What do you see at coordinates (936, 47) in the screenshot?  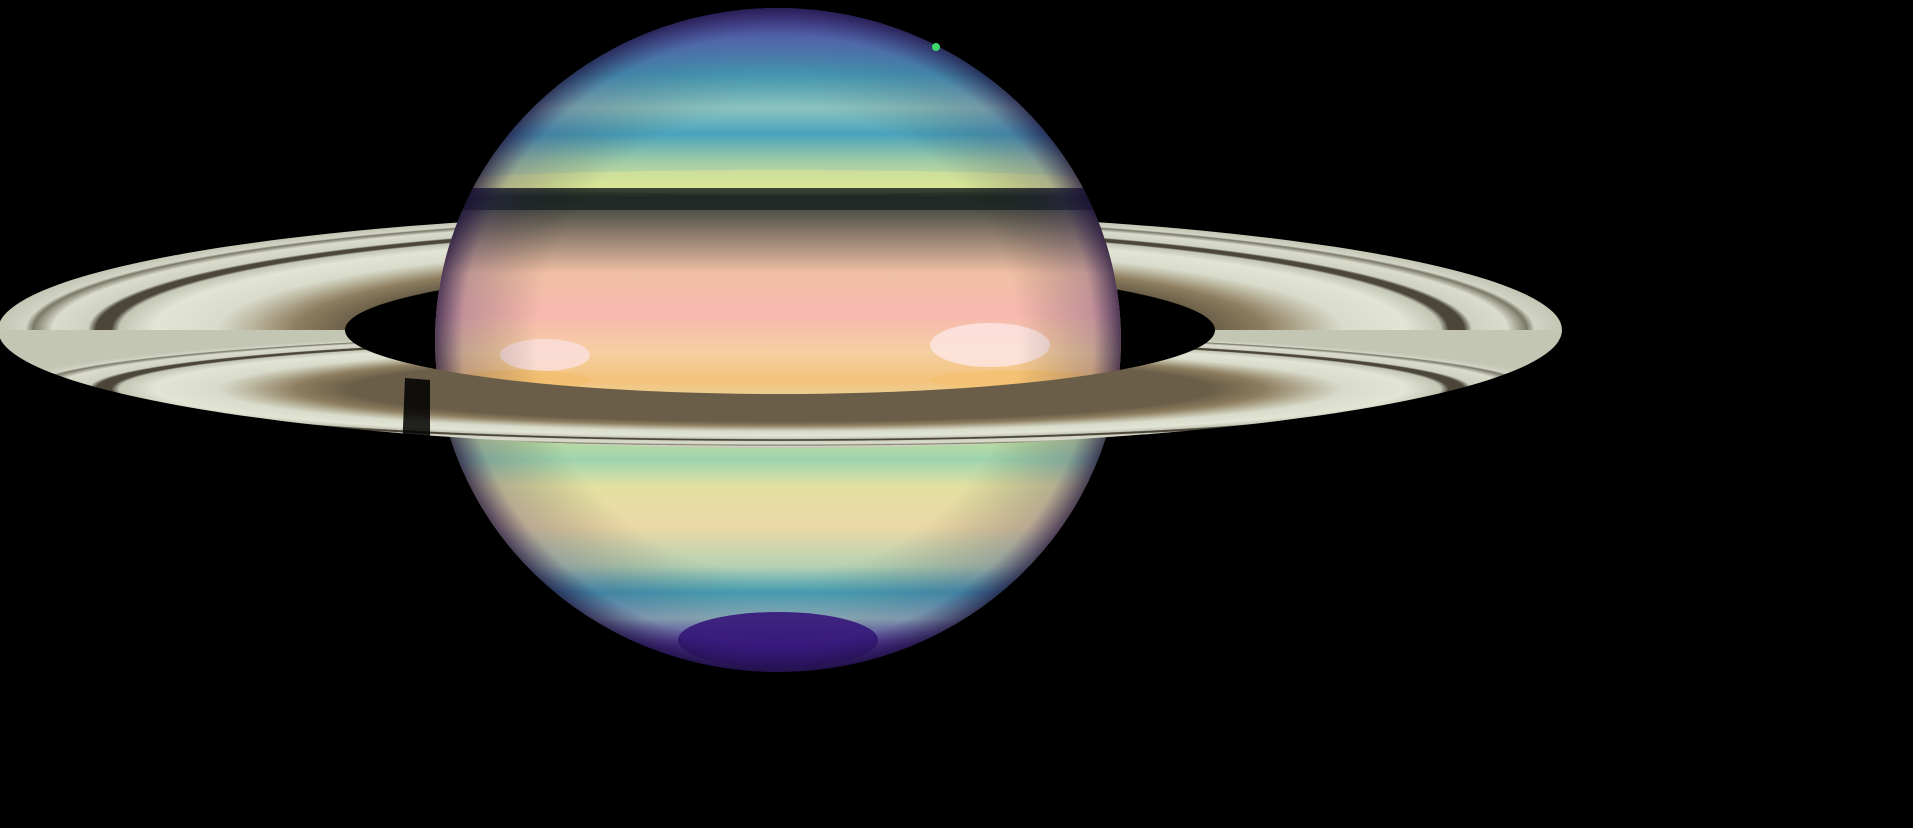 I see `moon-dot` at bounding box center [936, 47].